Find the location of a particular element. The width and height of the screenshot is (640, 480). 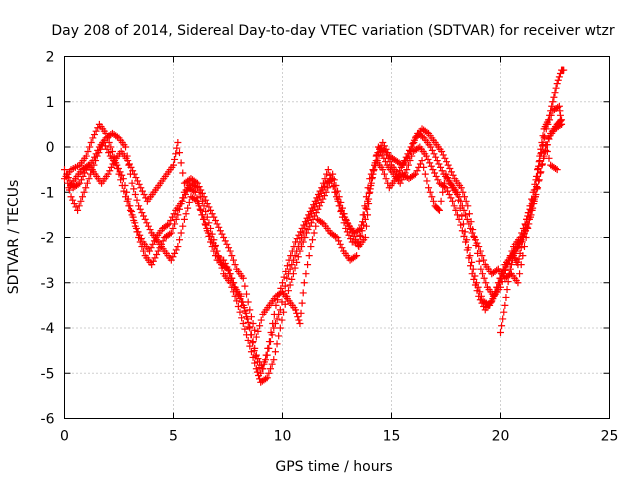

y-tick-label: -3 is located at coordinates (48, 284).